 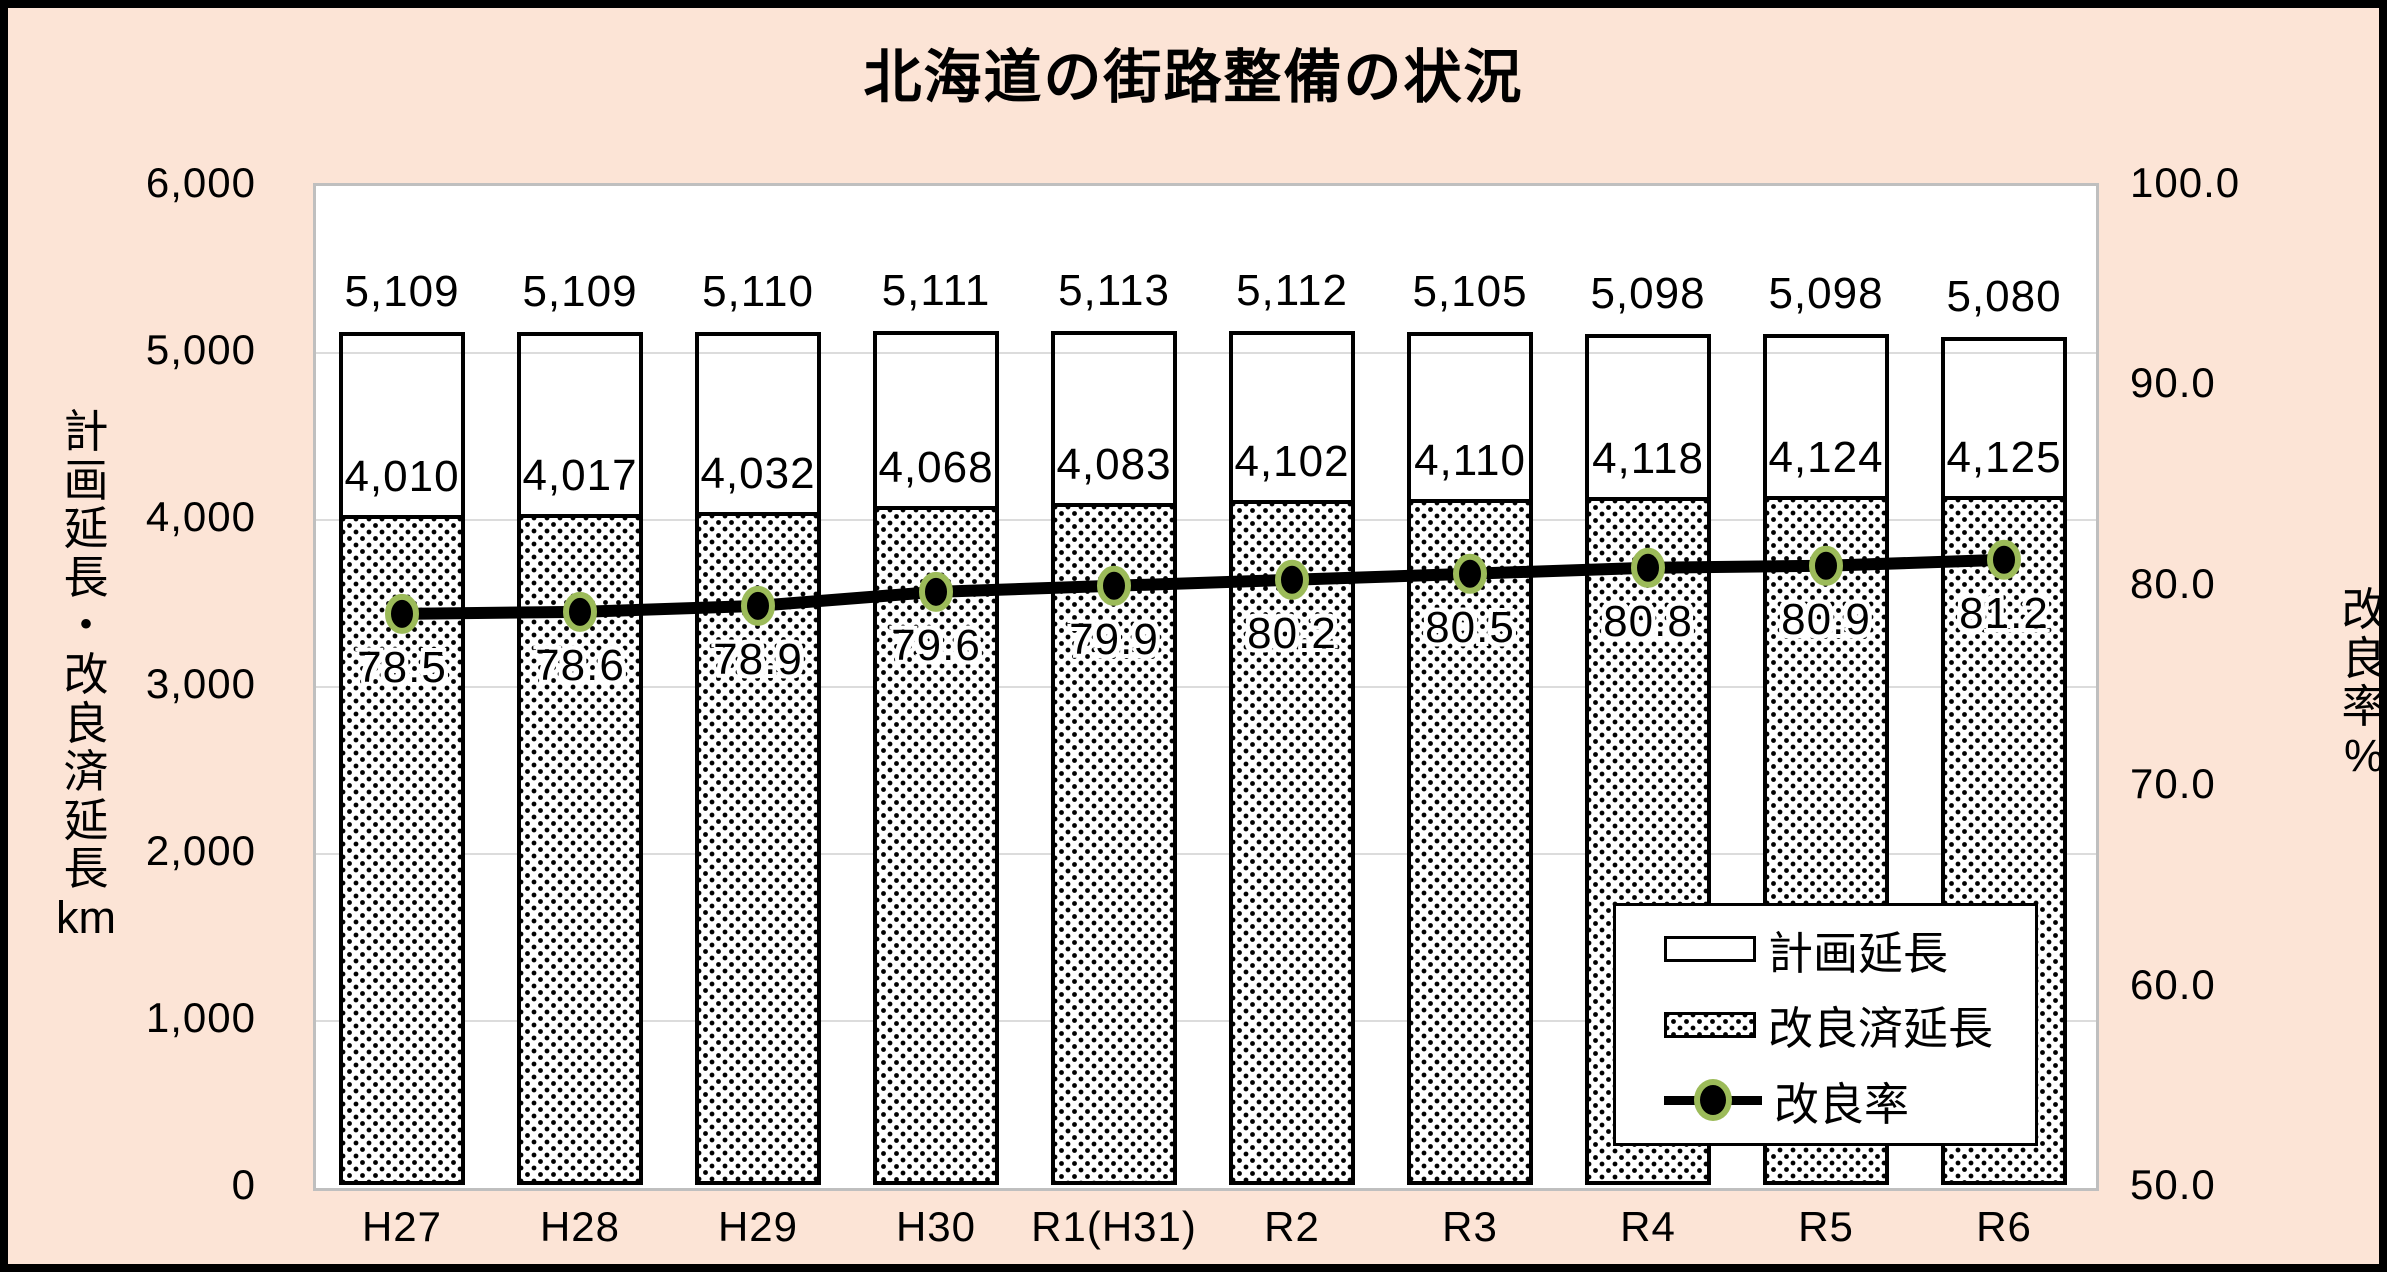 I want to click on x-axis-tick: R6, so click(x=2004, y=1226).